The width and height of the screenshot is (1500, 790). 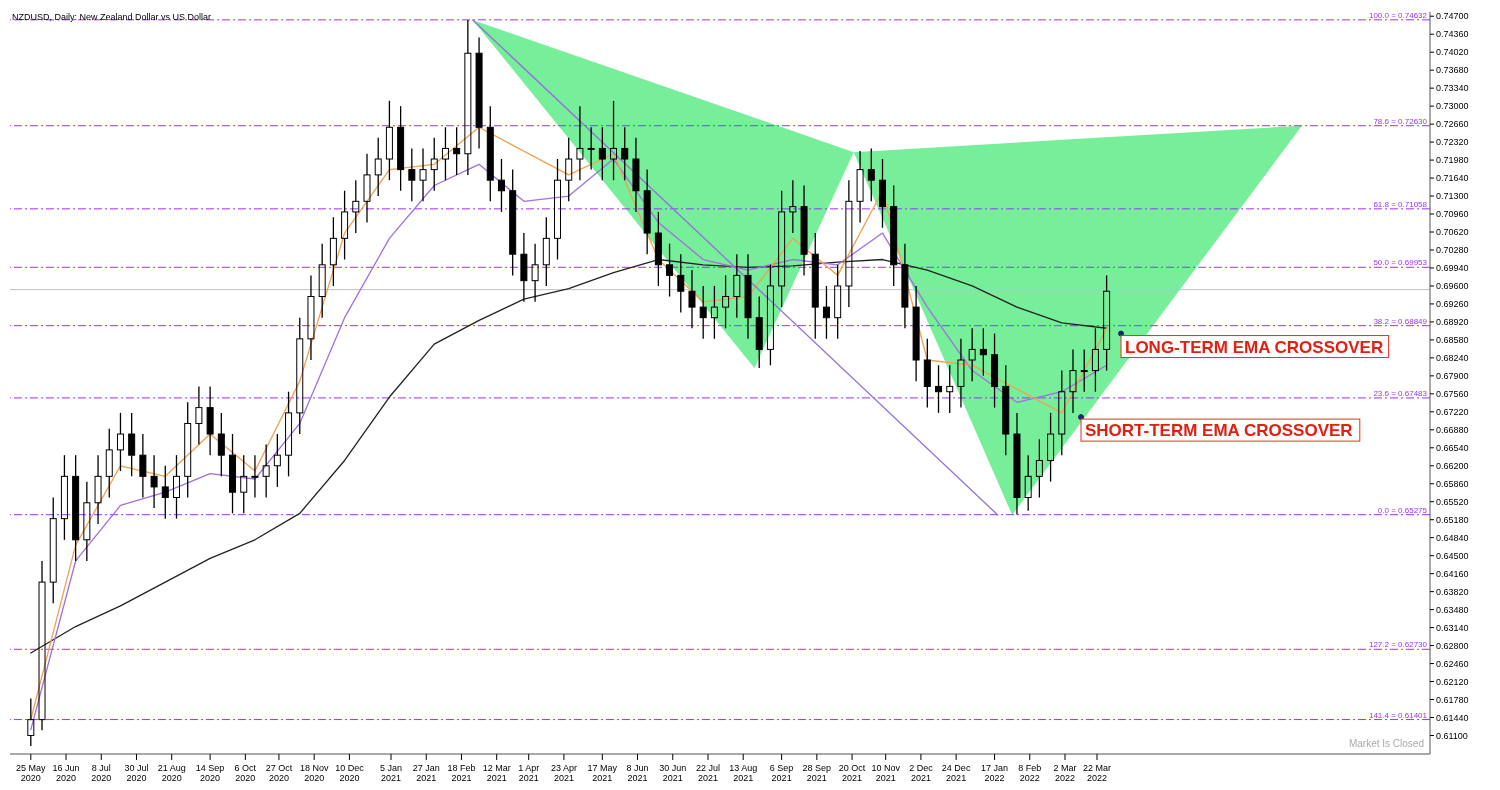 What do you see at coordinates (1452, 735) in the screenshot?
I see `y-tick-label: 0.61100` at bounding box center [1452, 735].